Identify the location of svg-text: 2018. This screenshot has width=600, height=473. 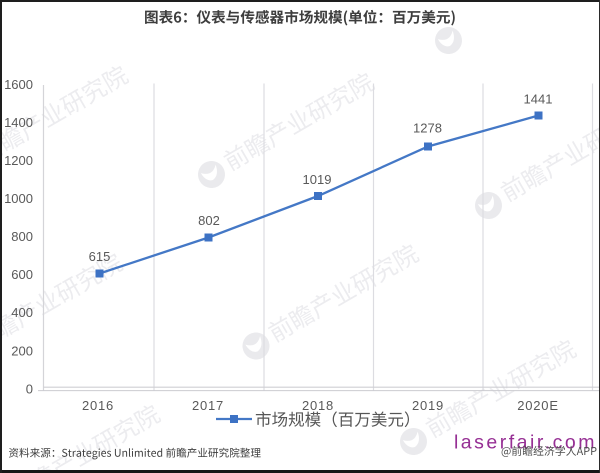
(318, 405).